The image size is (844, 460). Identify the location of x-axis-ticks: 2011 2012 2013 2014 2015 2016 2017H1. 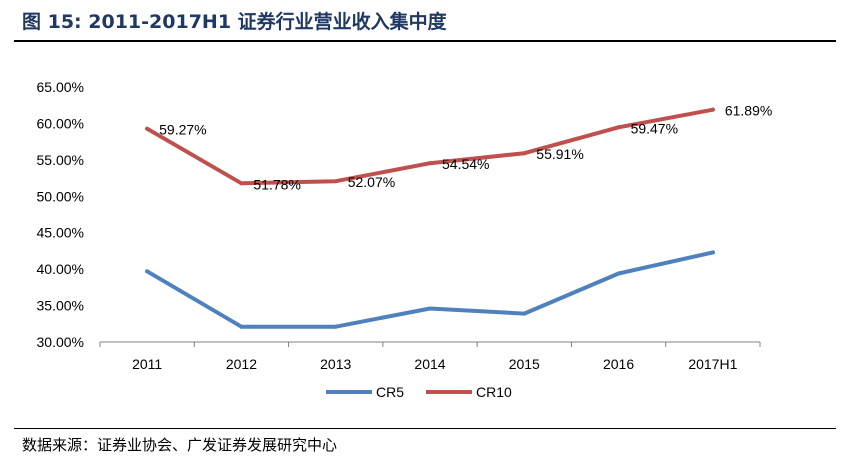
(430, 357).